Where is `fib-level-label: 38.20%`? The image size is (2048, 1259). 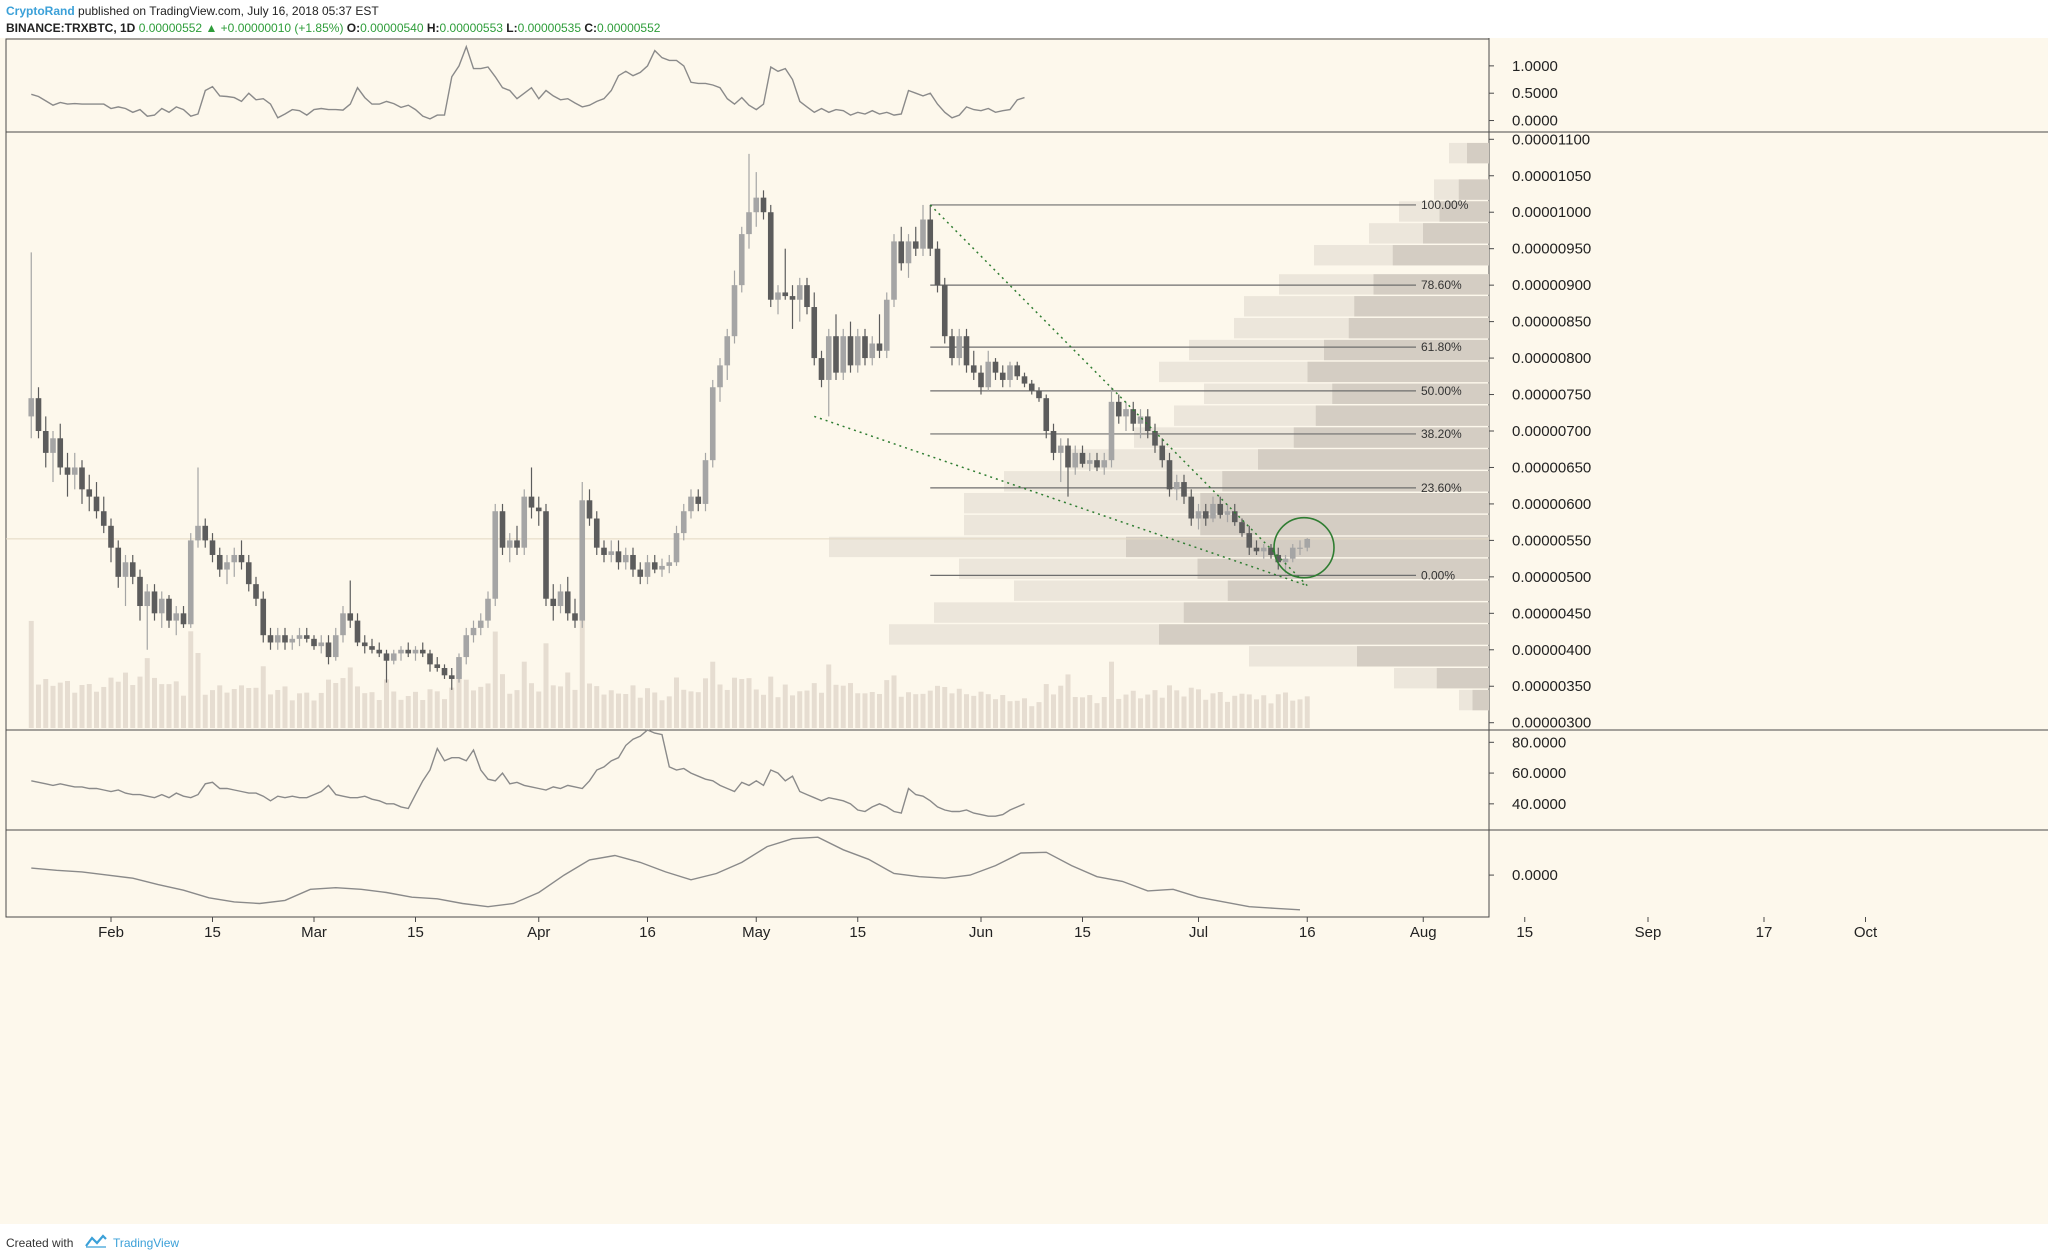 fib-level-label: 38.20% is located at coordinates (1441, 434).